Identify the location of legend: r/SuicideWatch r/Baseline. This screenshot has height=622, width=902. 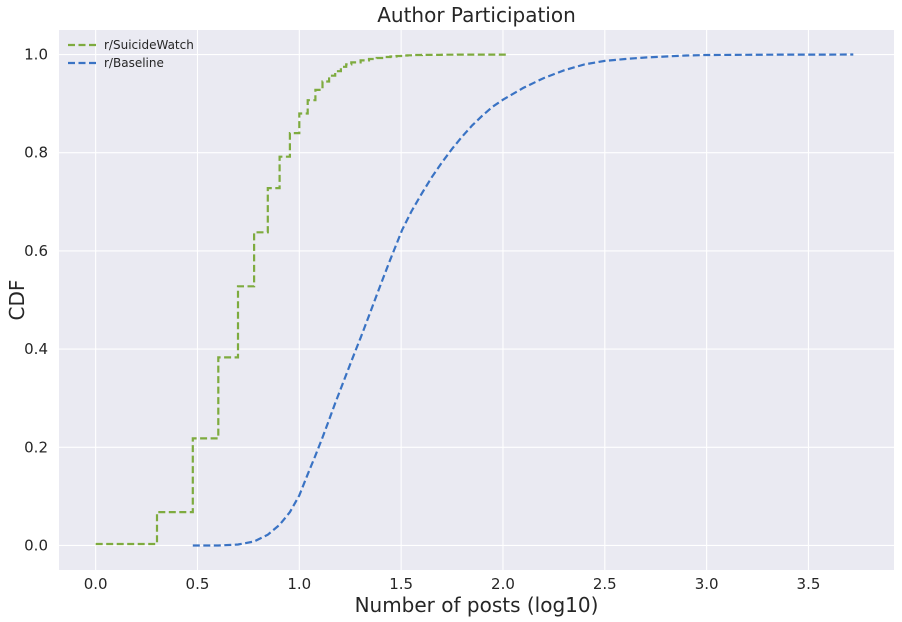
(131, 54).